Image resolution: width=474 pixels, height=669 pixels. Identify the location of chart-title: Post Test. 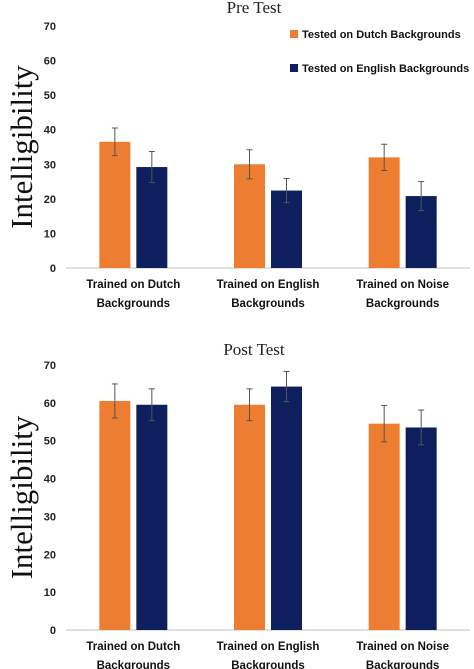
(254, 349).